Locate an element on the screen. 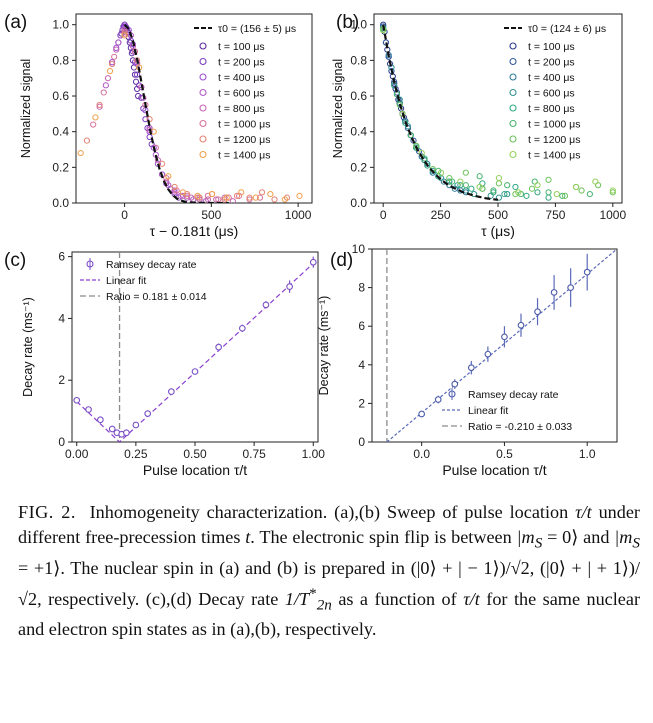 The width and height of the screenshot is (653, 723). x-tick-label: 1.00 is located at coordinates (314, 454).